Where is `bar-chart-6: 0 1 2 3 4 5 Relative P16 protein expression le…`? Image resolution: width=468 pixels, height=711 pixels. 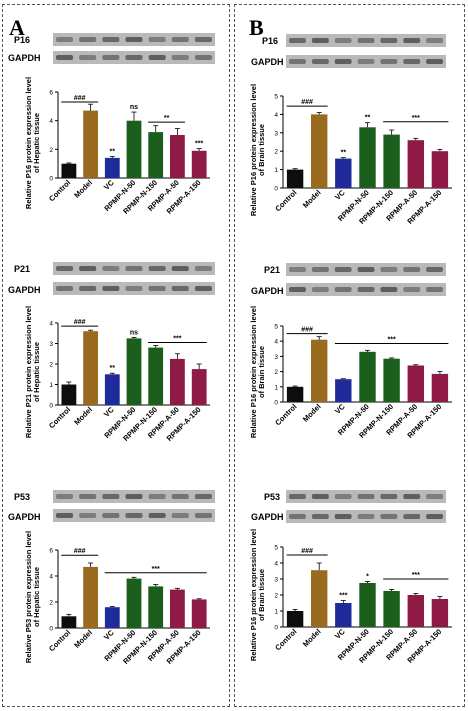 bar-chart-6: 0 1 2 3 4 5 Relative P16 protein expression le… is located at coordinates (350, 597).